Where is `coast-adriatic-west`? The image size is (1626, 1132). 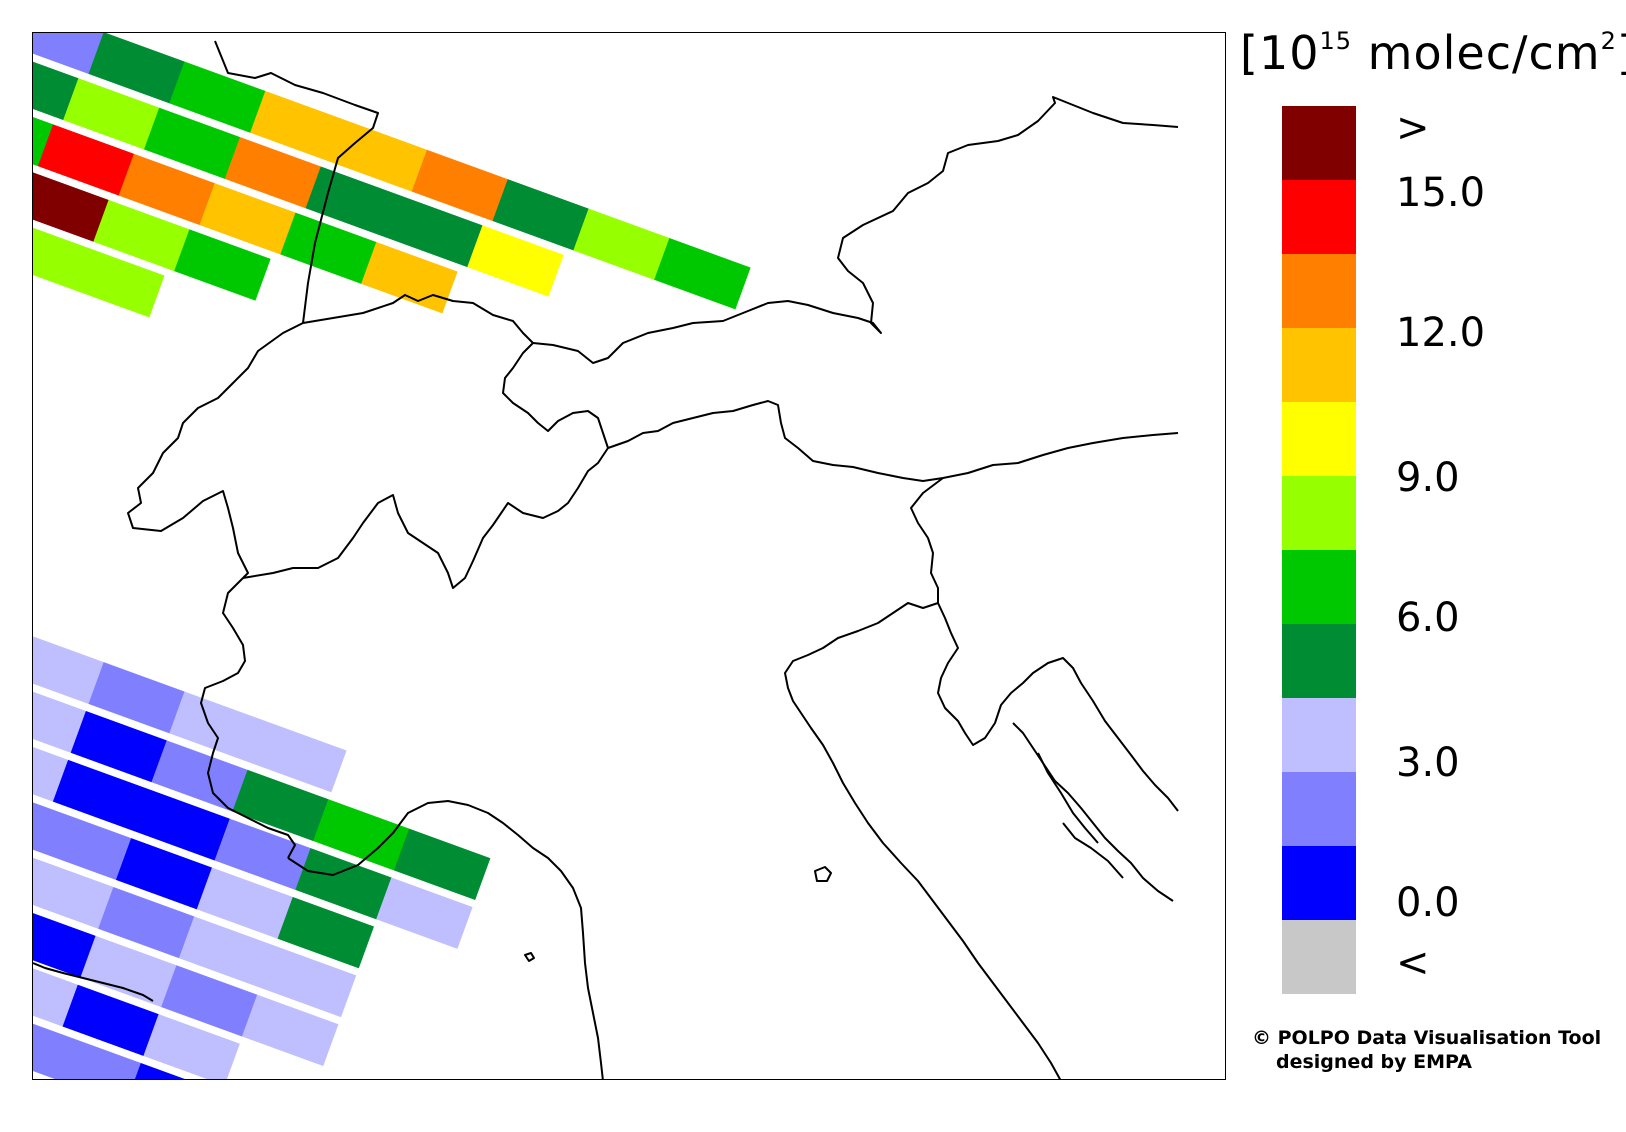
coast-adriatic-west is located at coordinates (923, 840).